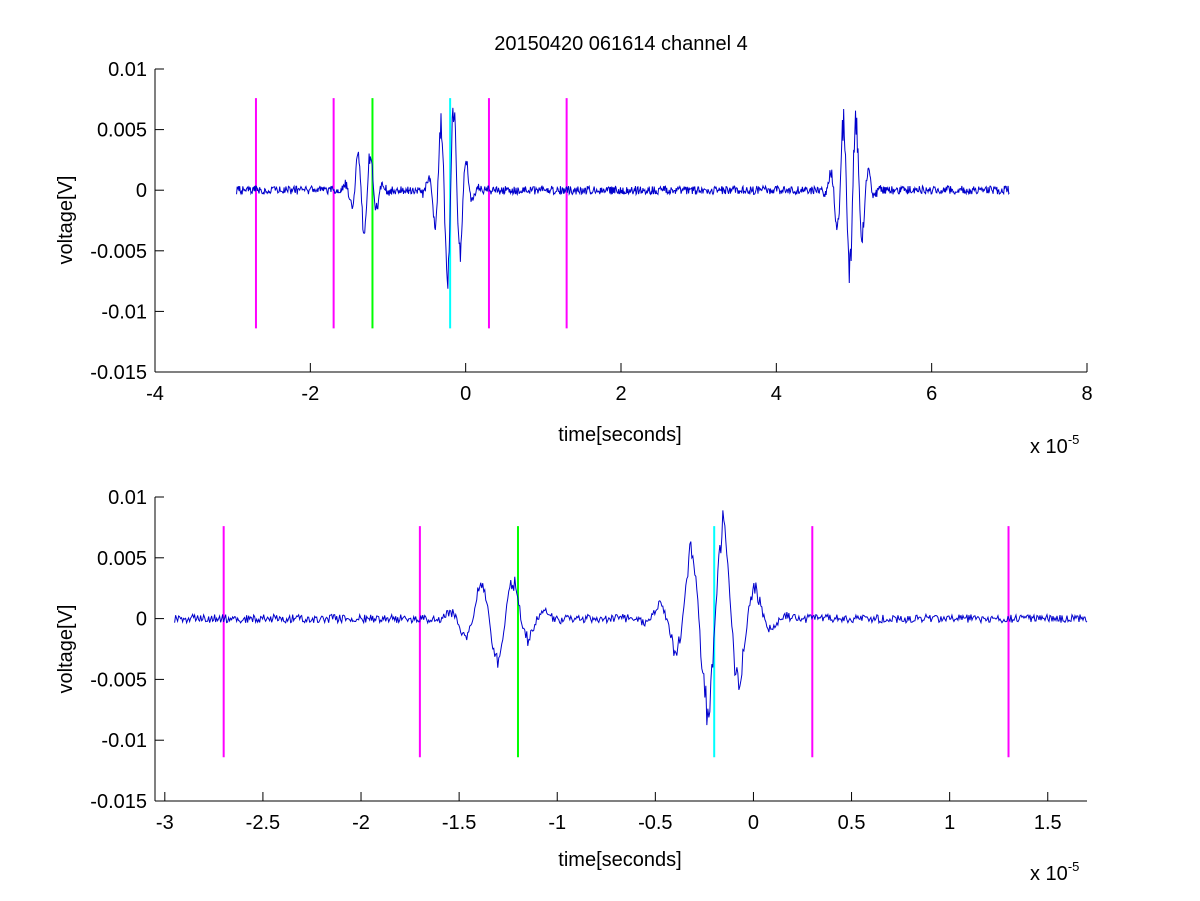  Describe the element at coordinates (623, 198) in the screenshot. I see `top-signal-trace` at that location.